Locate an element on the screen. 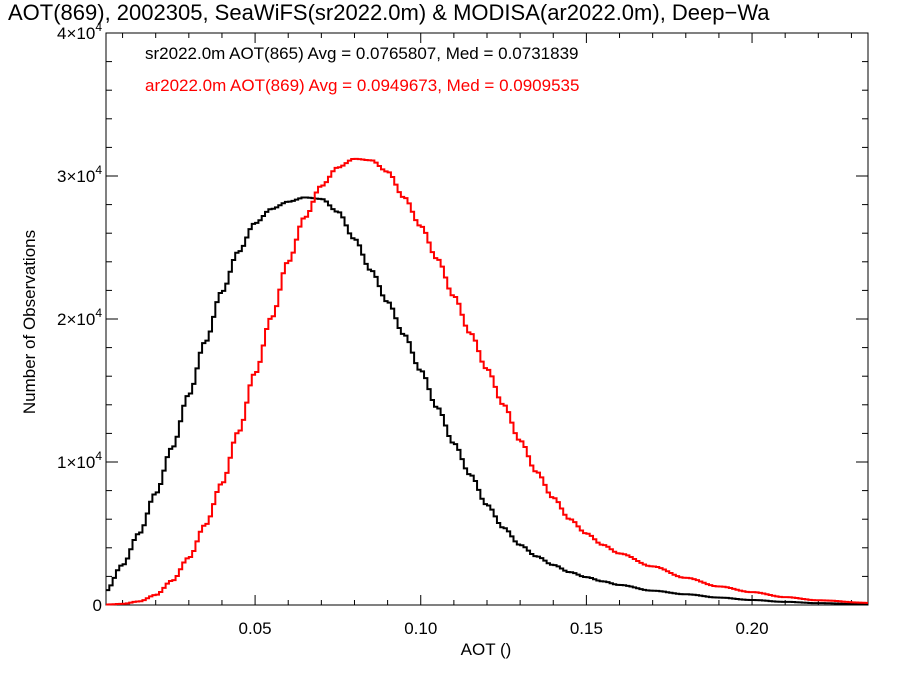  y-axis-title: Number of Observations is located at coordinates (29, 322).